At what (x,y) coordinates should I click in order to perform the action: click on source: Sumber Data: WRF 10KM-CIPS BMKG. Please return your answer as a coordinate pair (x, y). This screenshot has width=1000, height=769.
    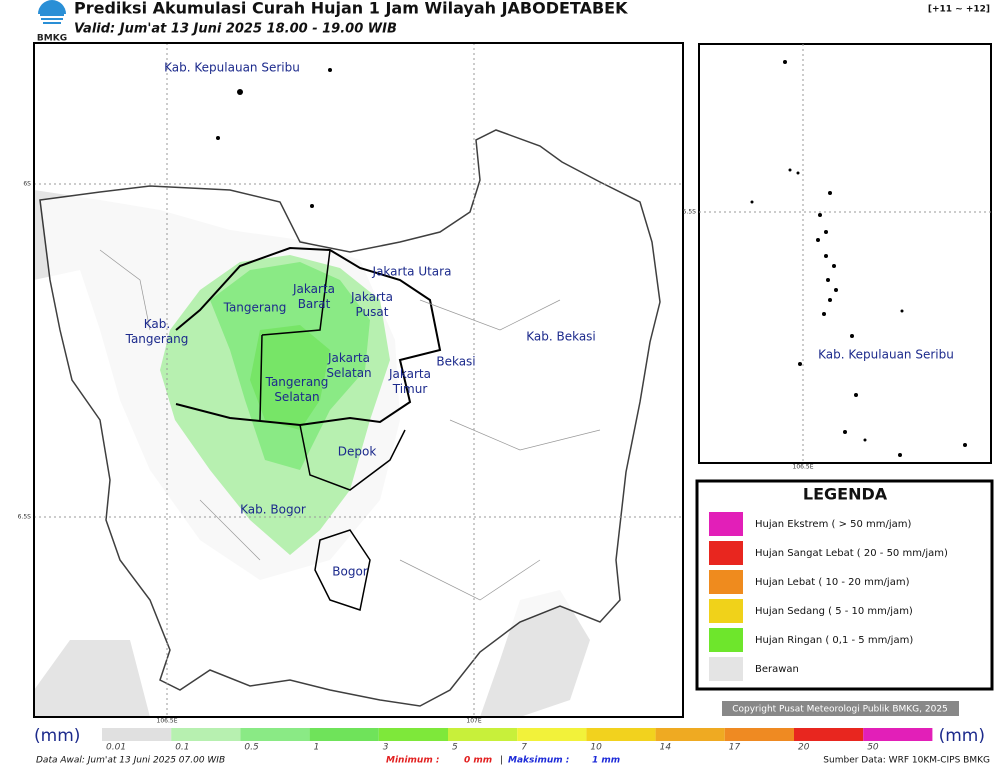
    Looking at the image, I should click on (906, 761).